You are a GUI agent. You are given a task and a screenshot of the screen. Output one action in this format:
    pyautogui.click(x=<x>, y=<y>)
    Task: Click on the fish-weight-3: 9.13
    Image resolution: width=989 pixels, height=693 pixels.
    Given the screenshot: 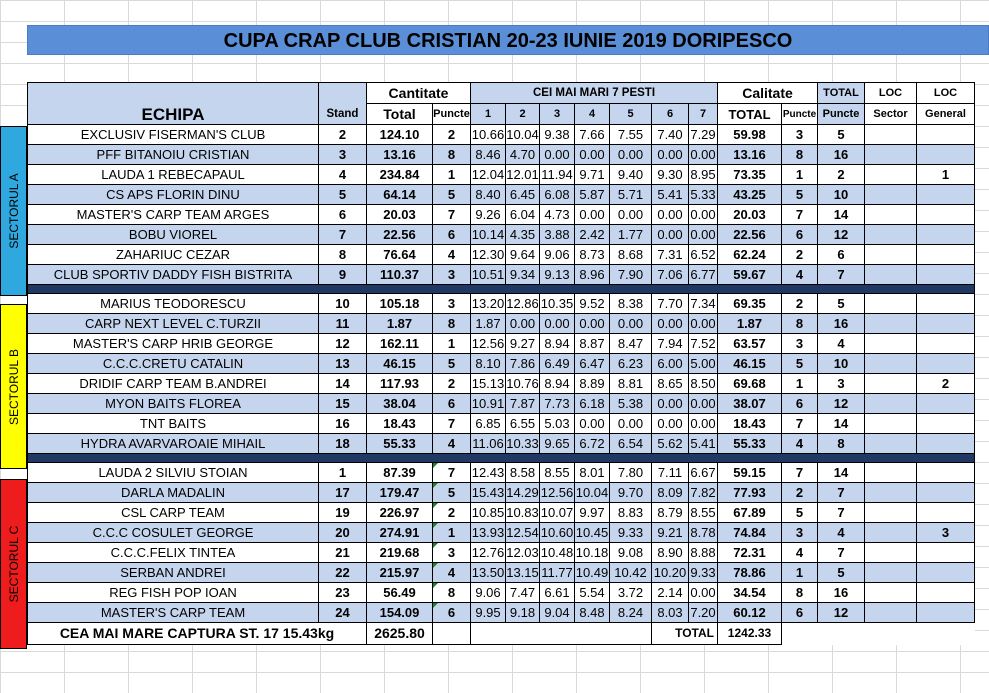 What is the action you would take?
    pyautogui.click(x=557, y=274)
    